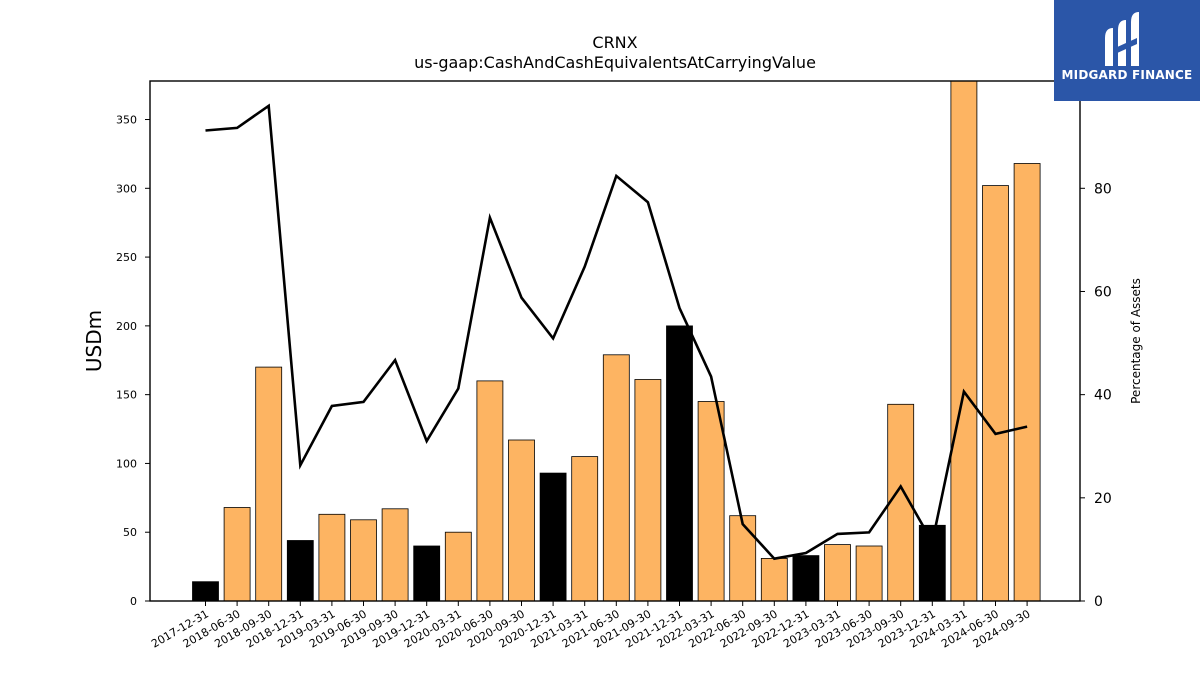  Describe the element at coordinates (126, 395) in the screenshot. I see `y-tick-label: 150` at that location.